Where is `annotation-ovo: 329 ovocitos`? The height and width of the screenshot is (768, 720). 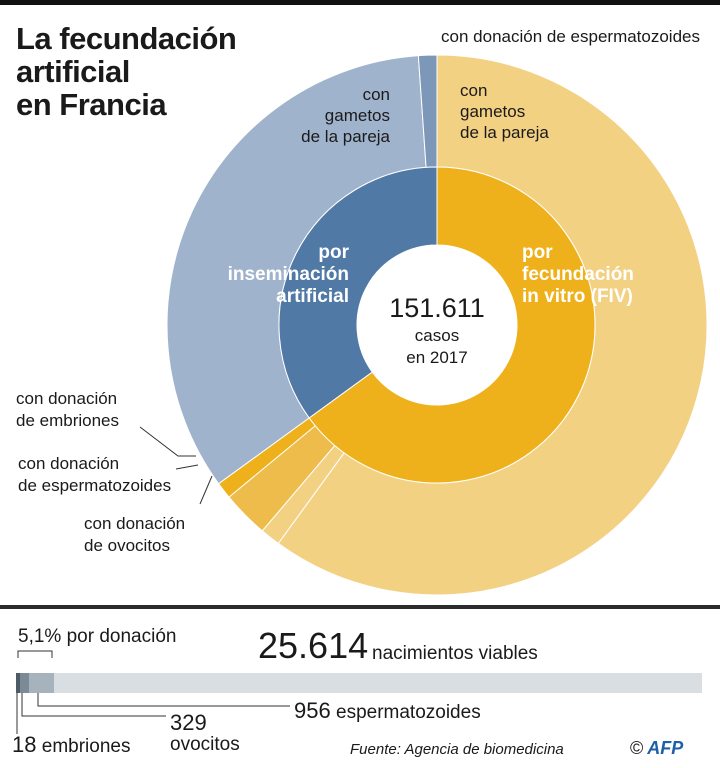 annotation-ovo: 329 ovocitos is located at coordinates (205, 734).